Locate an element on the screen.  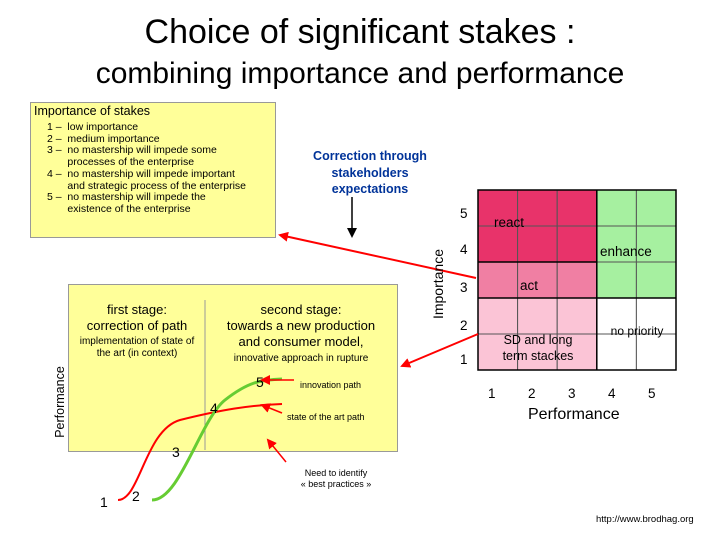
curve-stage-3: 3 is located at coordinates (176, 452).